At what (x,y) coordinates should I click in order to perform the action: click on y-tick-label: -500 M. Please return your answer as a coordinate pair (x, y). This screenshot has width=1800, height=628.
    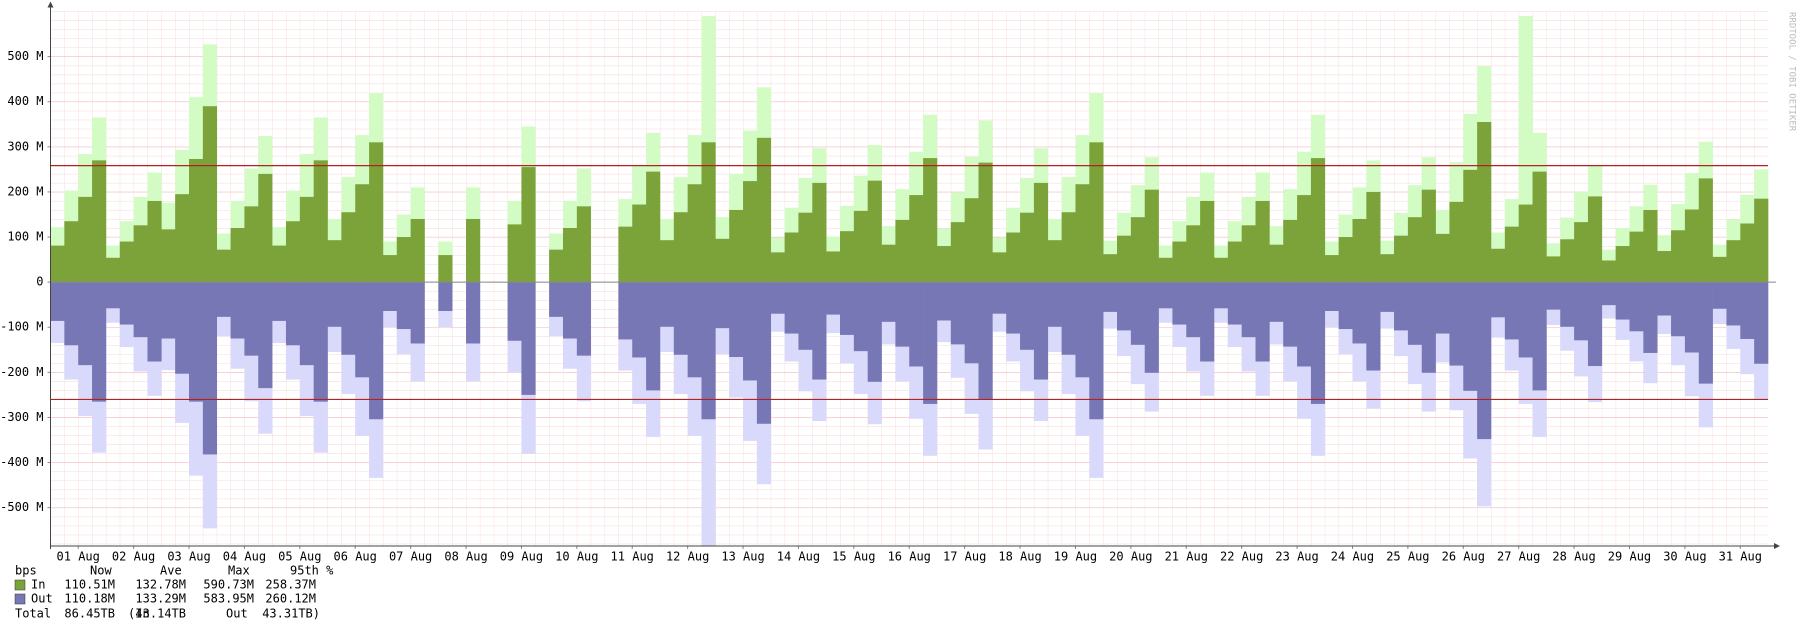
    Looking at the image, I should click on (21, 507).